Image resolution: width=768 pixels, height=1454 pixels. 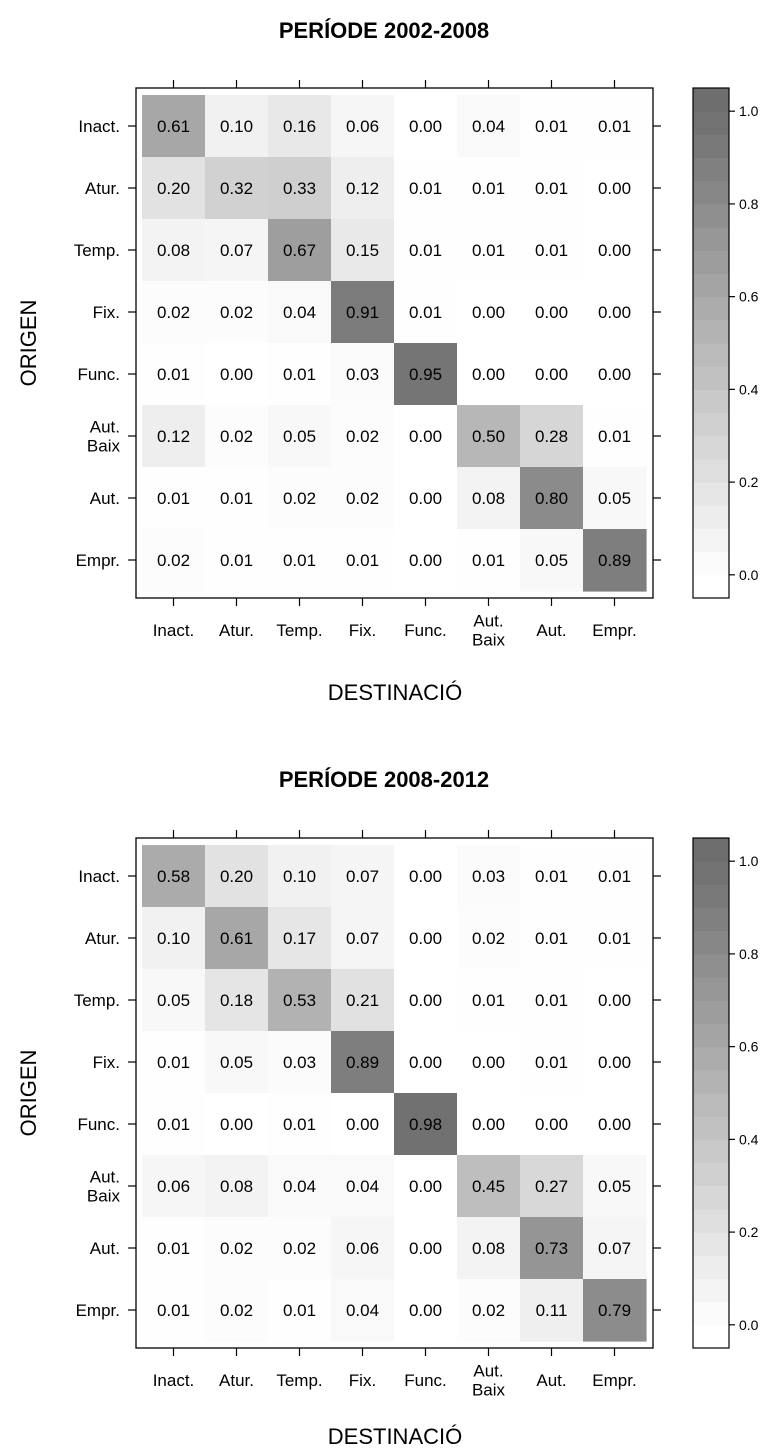 What do you see at coordinates (105, 498) in the screenshot?
I see `y-tick-label: Aut.` at bounding box center [105, 498].